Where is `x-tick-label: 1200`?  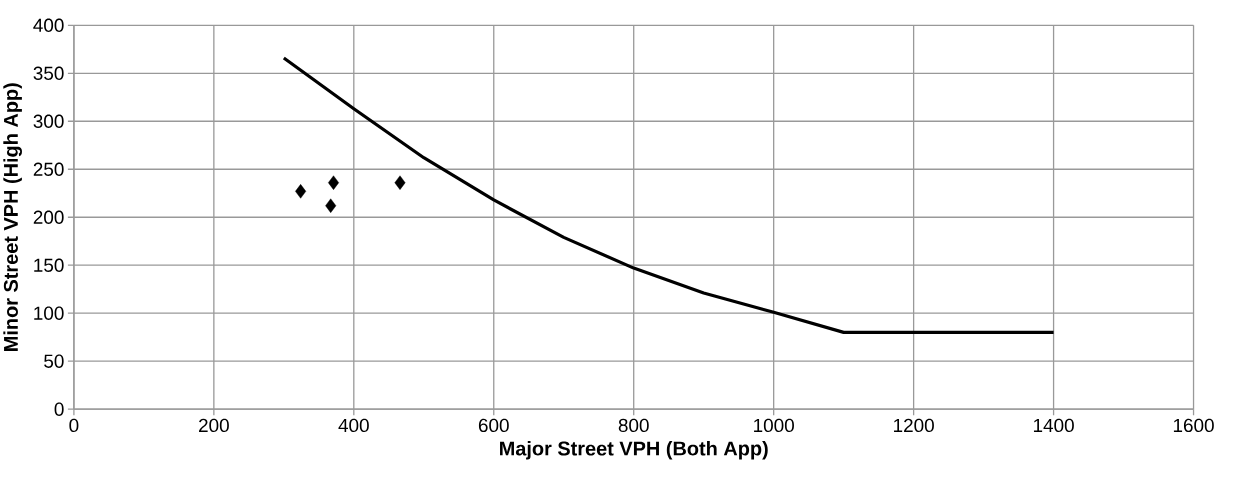
x-tick-label: 1200 is located at coordinates (914, 425).